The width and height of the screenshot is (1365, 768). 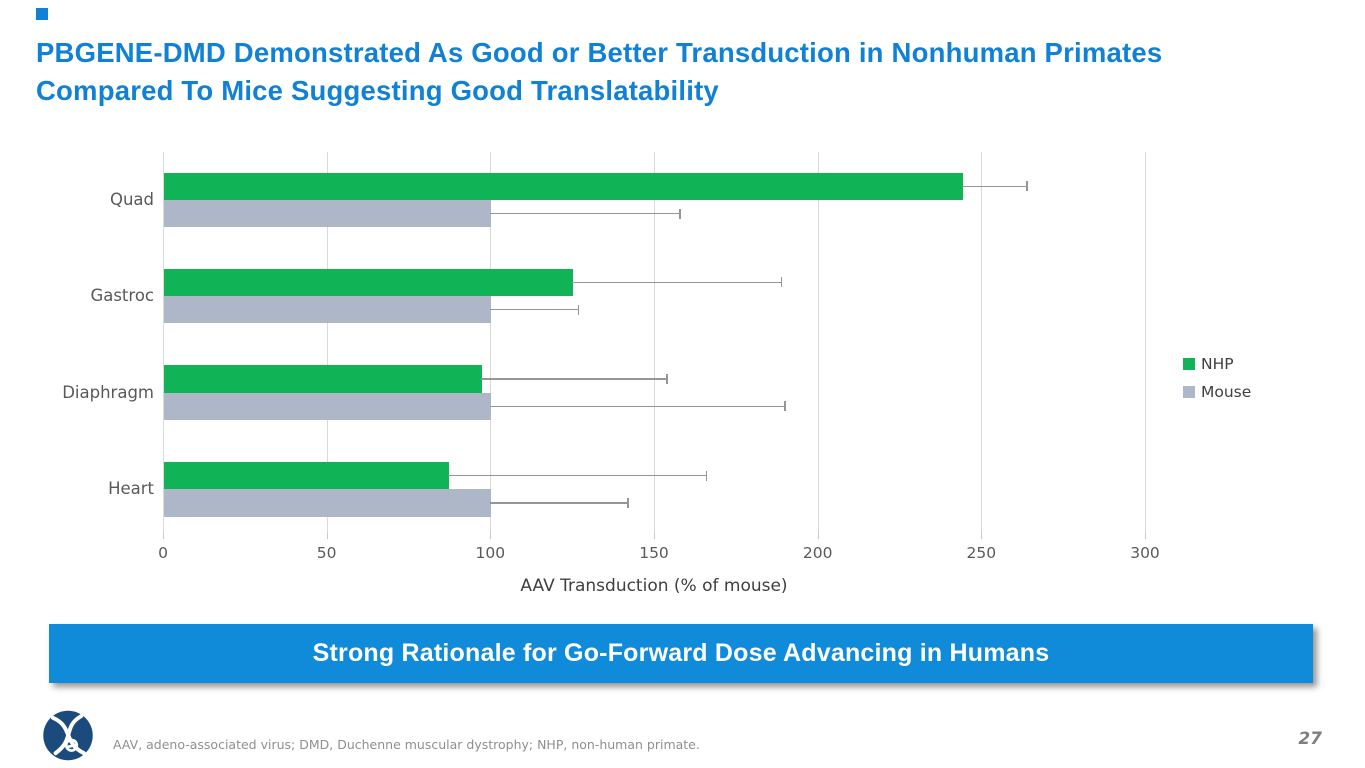 I want to click on error-bar-mouse-heart, so click(x=559, y=503).